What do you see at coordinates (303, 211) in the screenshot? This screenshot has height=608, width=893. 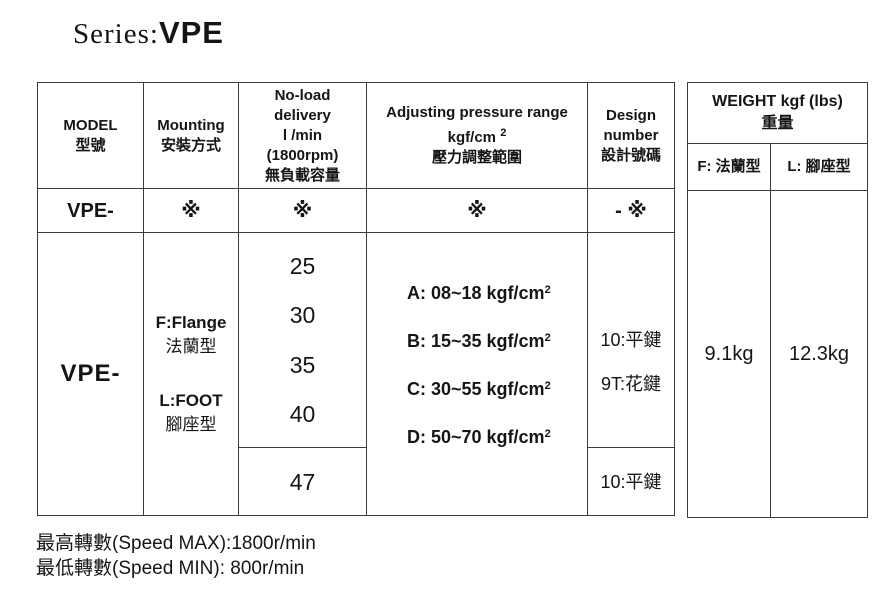 I see `code-cell-delivery reference-mark: ※` at bounding box center [303, 211].